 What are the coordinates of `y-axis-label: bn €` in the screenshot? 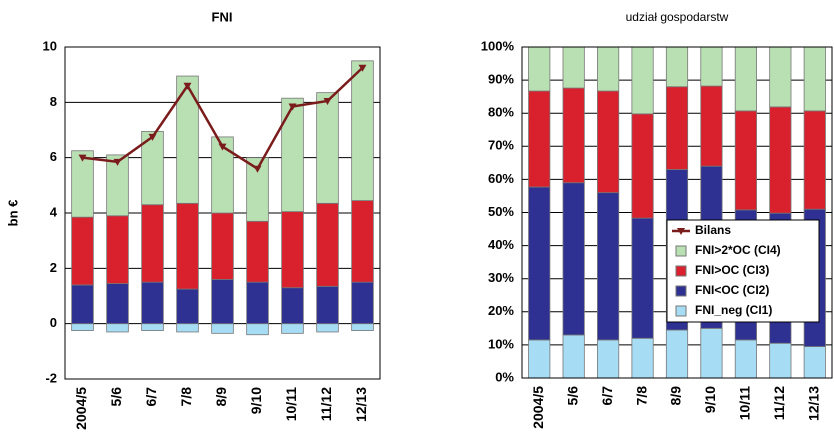 It's located at (12, 213).